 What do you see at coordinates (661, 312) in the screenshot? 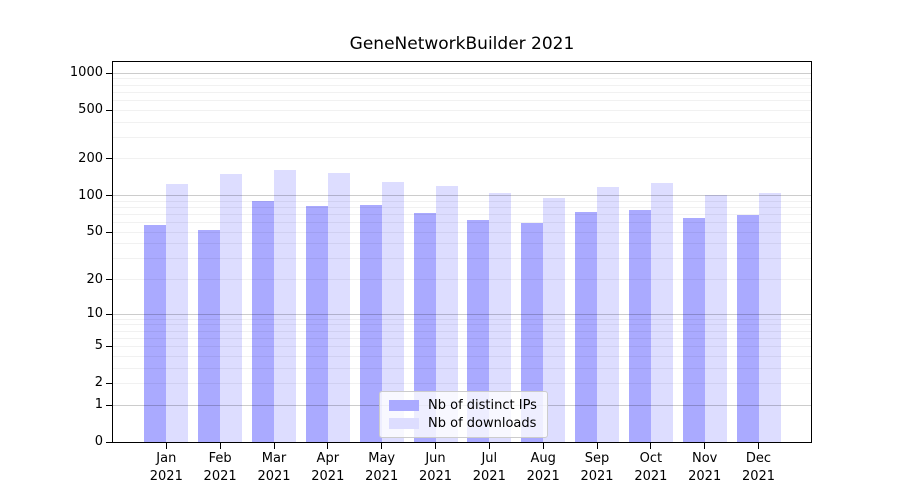
I see `bar-downloads-oct` at bounding box center [661, 312].